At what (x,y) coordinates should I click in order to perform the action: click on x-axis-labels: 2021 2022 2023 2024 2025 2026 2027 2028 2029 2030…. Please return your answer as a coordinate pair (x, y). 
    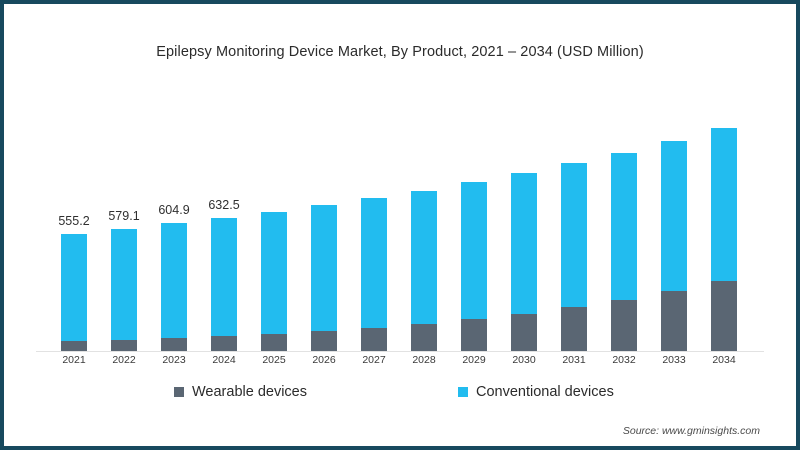
    Looking at the image, I should click on (406, 364).